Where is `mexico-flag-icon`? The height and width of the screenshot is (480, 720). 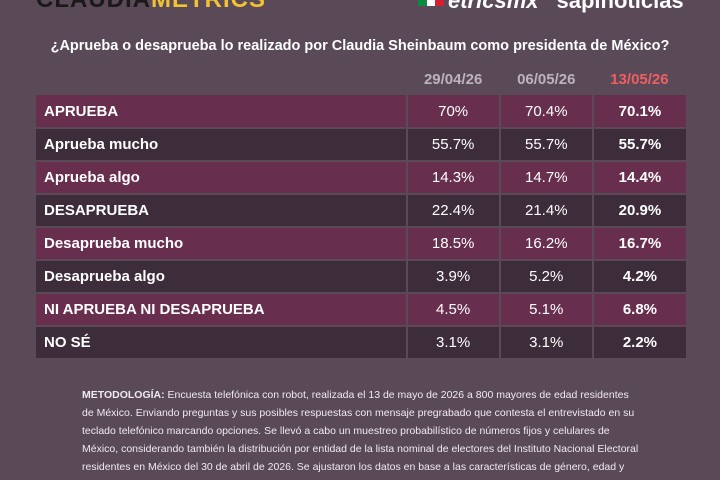 mexico-flag-icon is located at coordinates (431, 3).